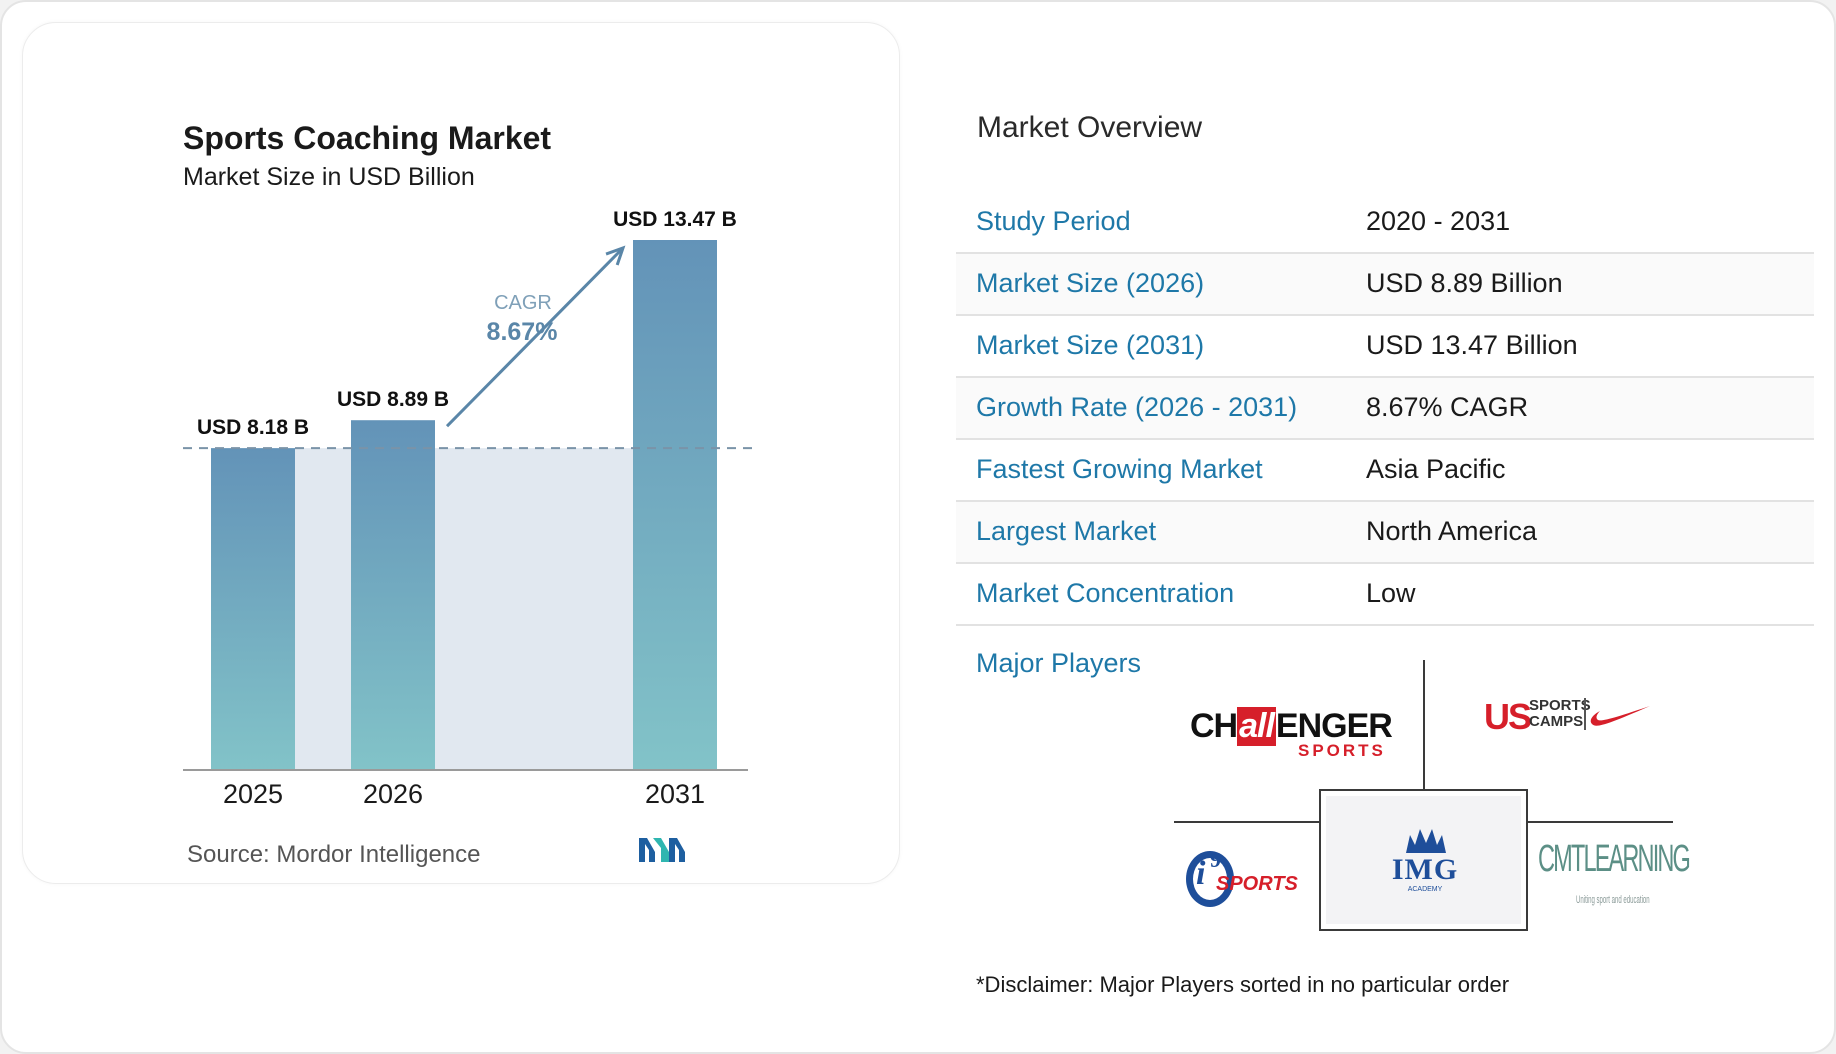  I want to click on row-label: Market Size (2031), so click(1090, 345).